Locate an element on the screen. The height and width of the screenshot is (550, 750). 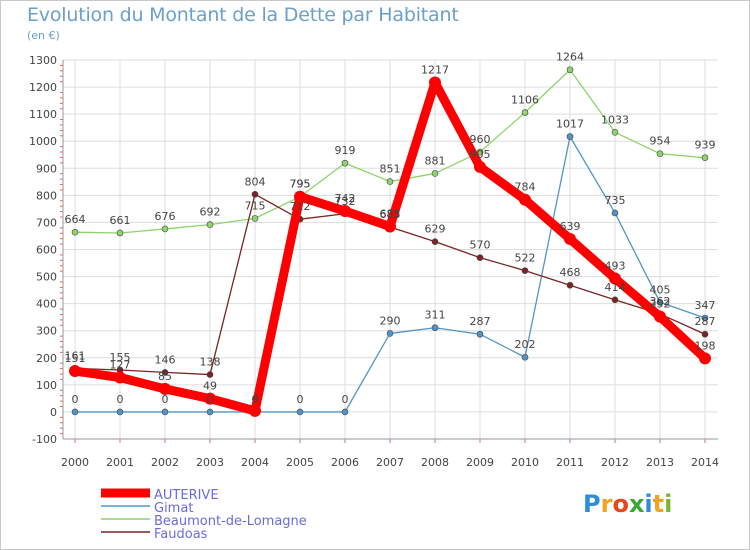
data-label: 732 is located at coordinates (345, 201).